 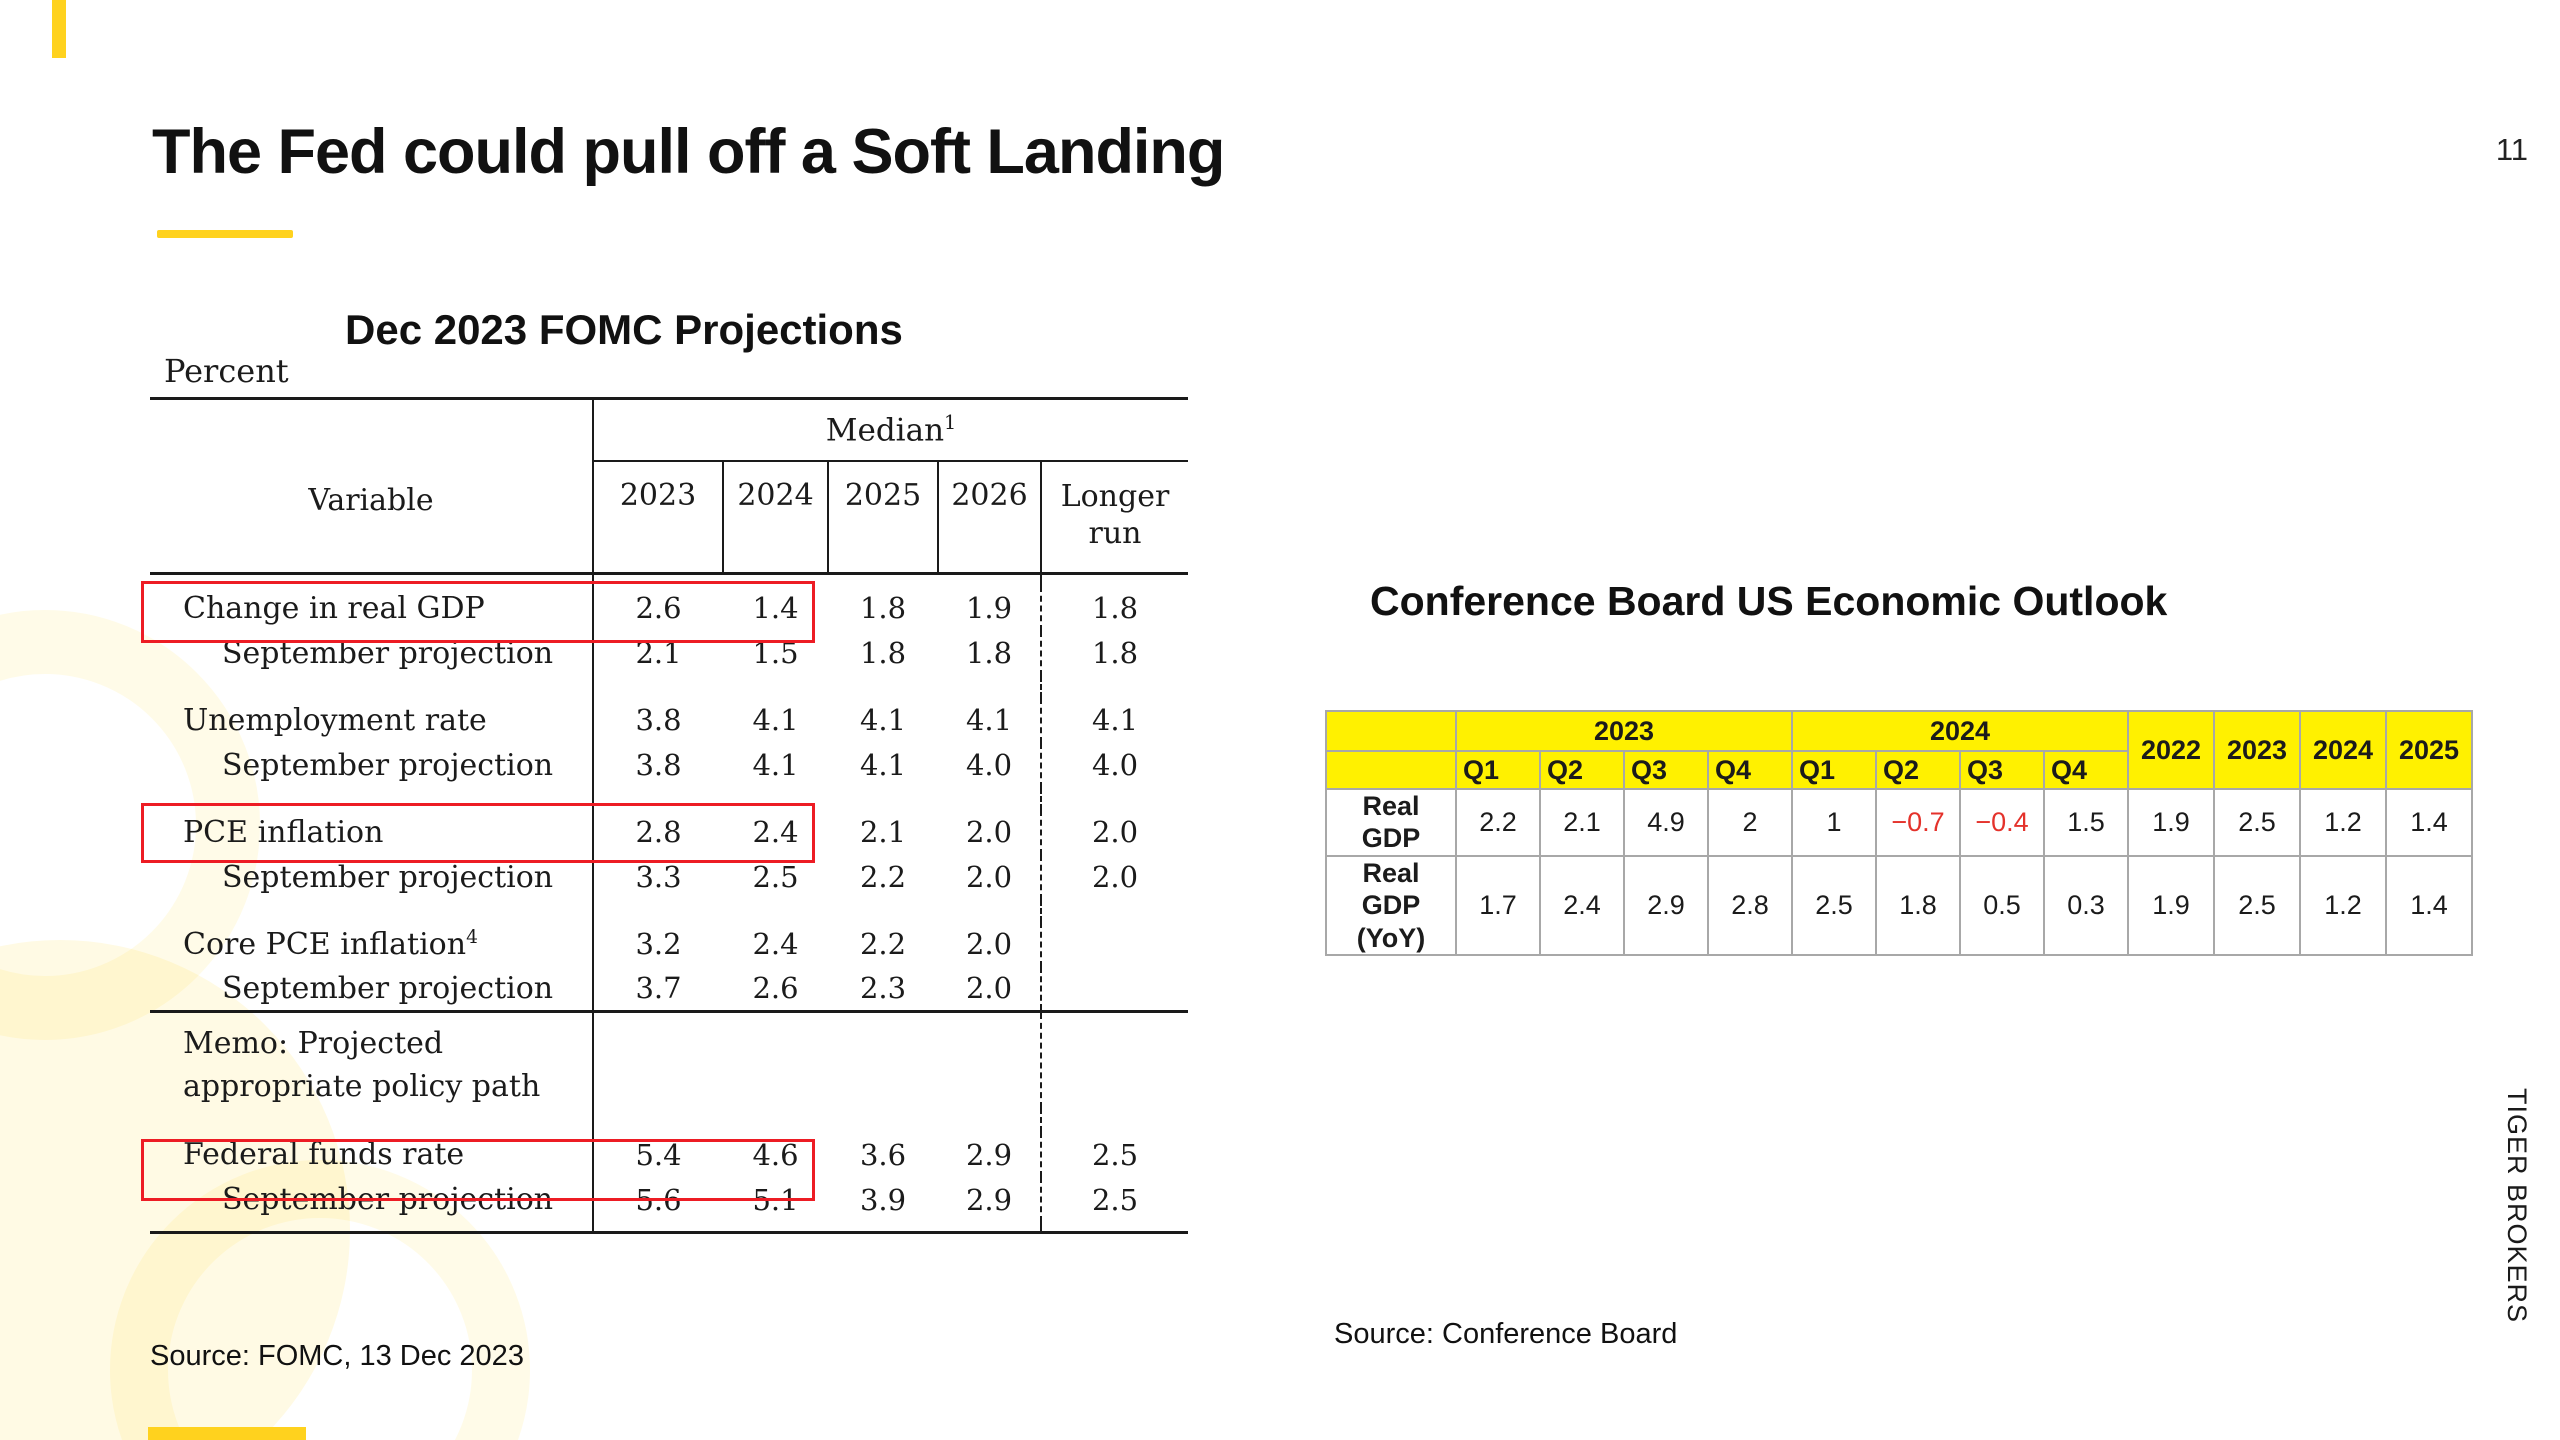 I want to click on cb-value-cell-negative: −0.4, so click(x=2002, y=822).